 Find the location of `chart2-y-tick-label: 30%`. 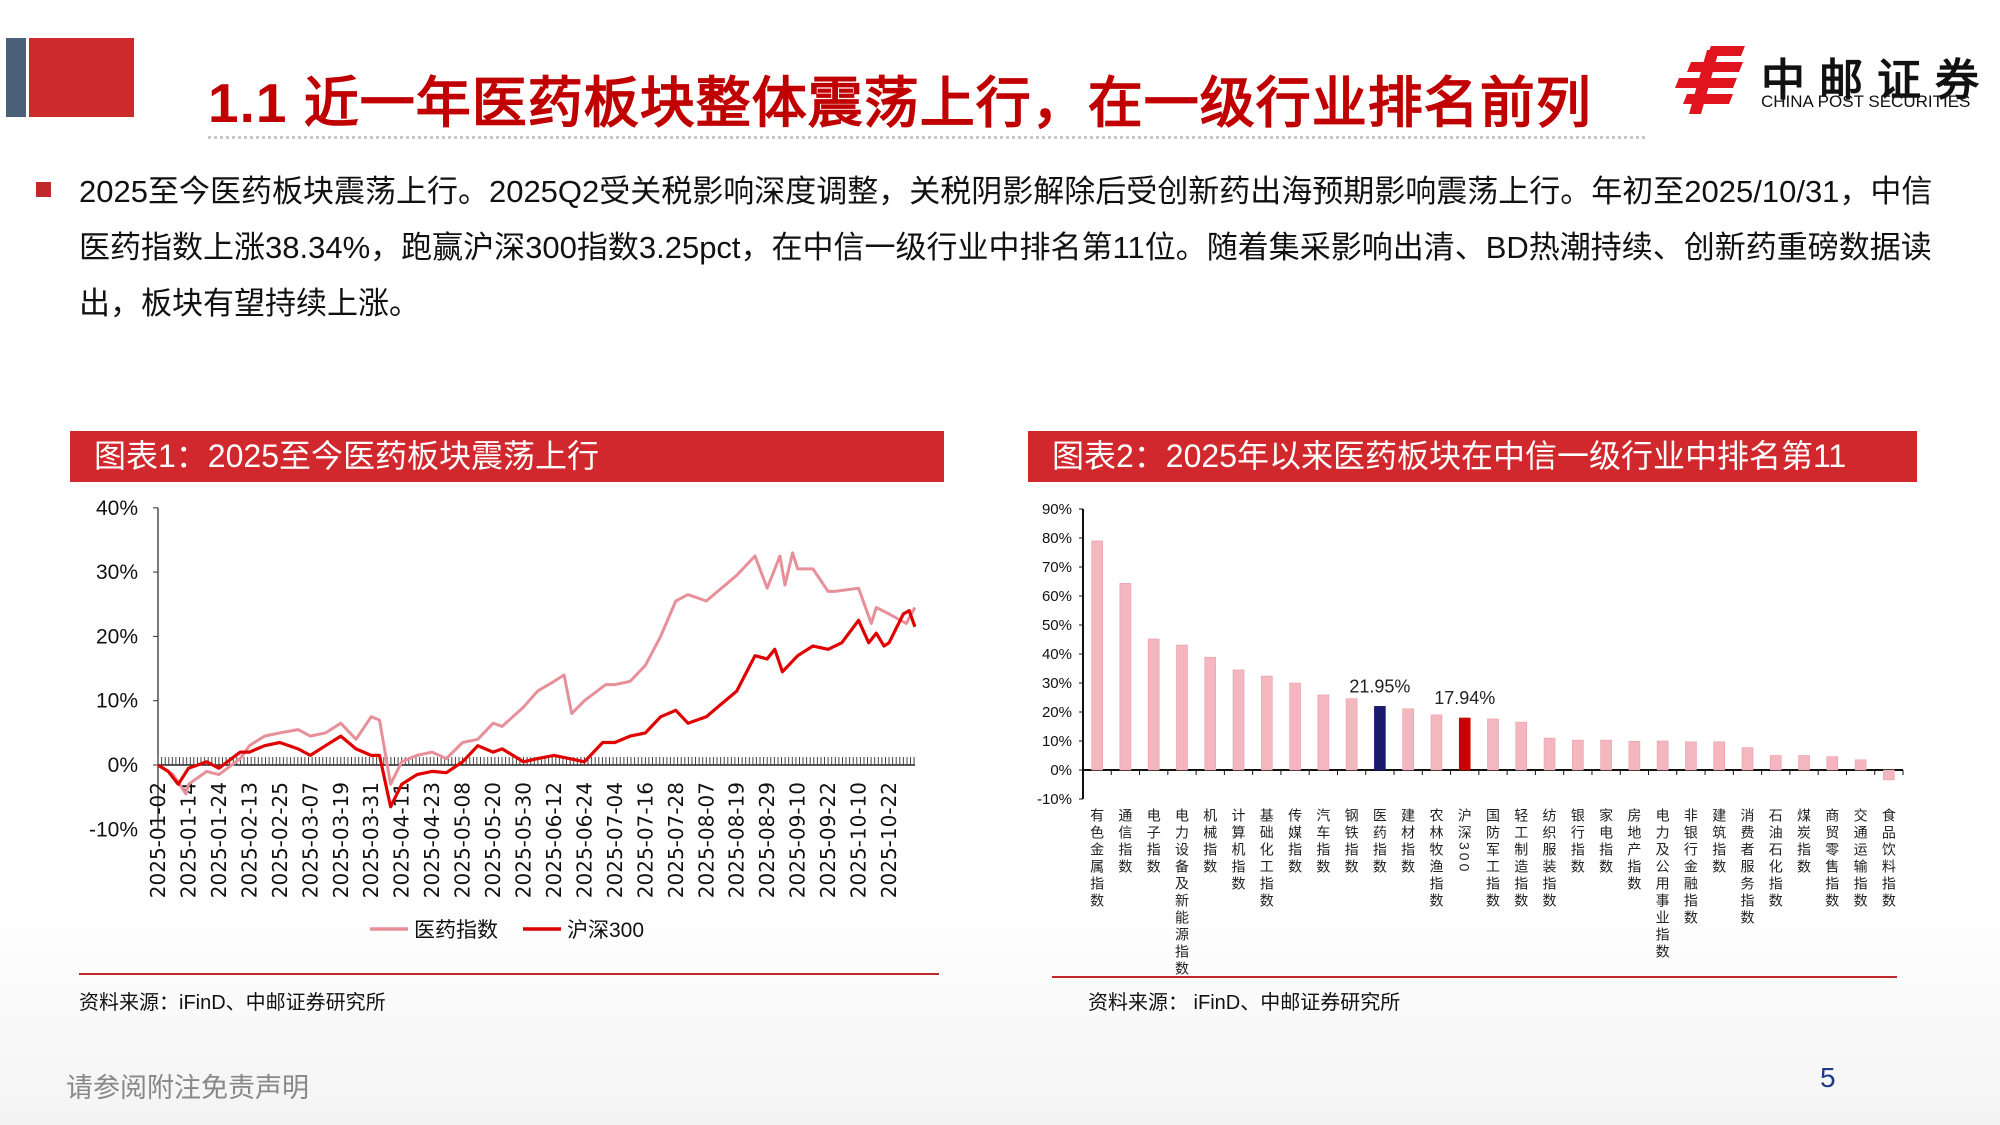

chart2-y-tick-label: 30% is located at coordinates (1057, 683).